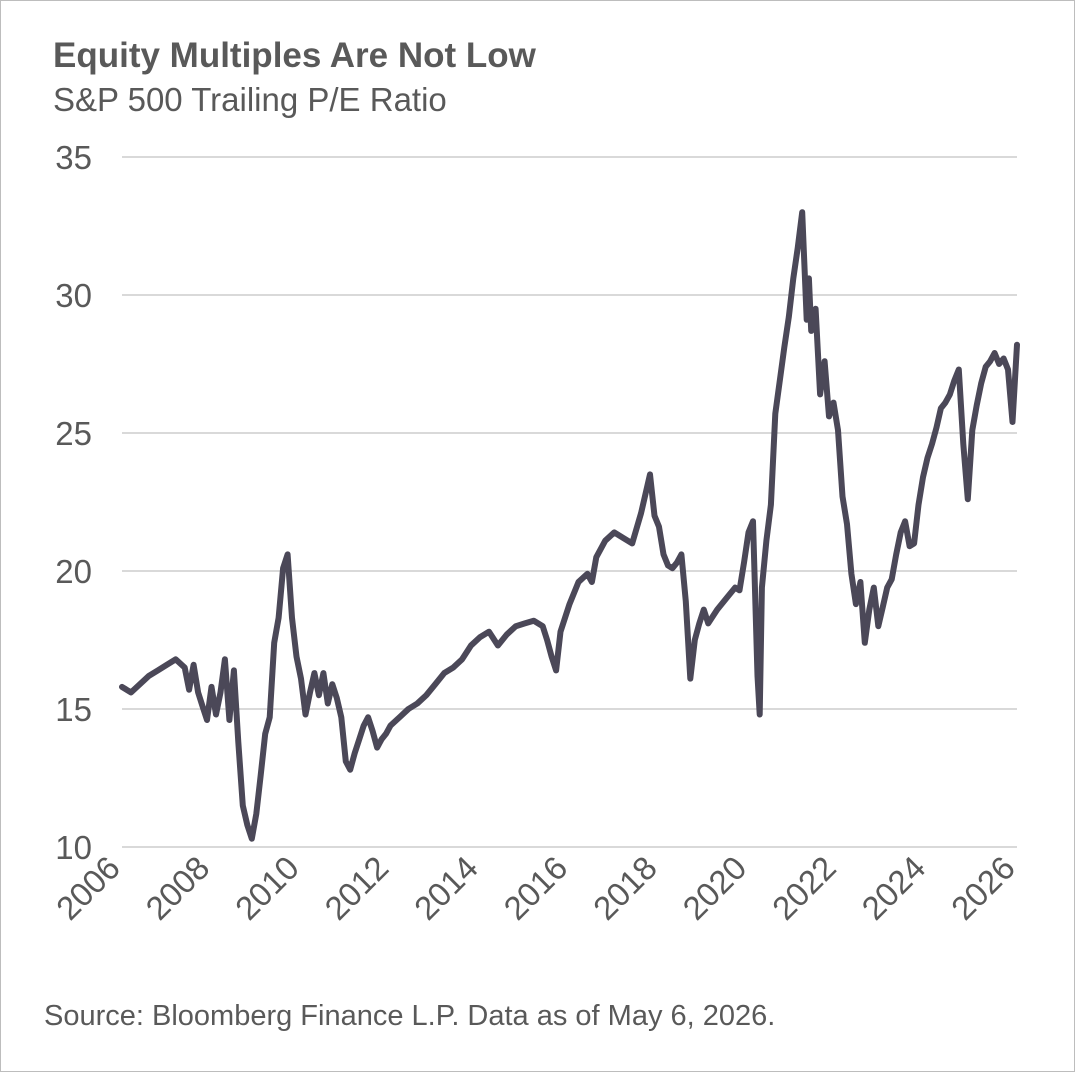 Image resolution: width=1077 pixels, height=1074 pixels. Describe the element at coordinates (73, 295) in the screenshot. I see `y-tick-label: 30` at that location.